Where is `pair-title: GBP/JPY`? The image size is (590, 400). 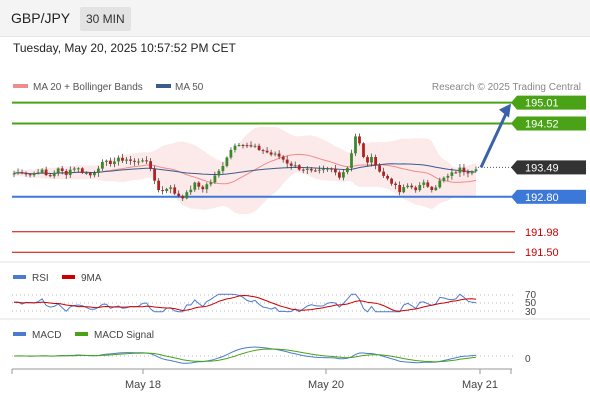
pair-title: GBP/JPY is located at coordinates (41, 18).